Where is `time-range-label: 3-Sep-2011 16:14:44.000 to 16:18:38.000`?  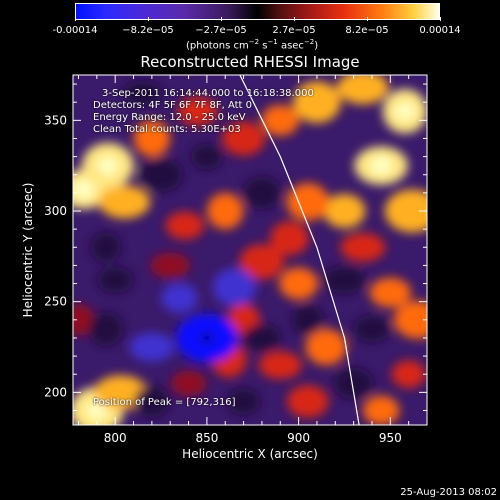
time-range-label: 3-Sep-2011 16:14:44.000 to 16:18:38.000 is located at coordinates (208, 93).